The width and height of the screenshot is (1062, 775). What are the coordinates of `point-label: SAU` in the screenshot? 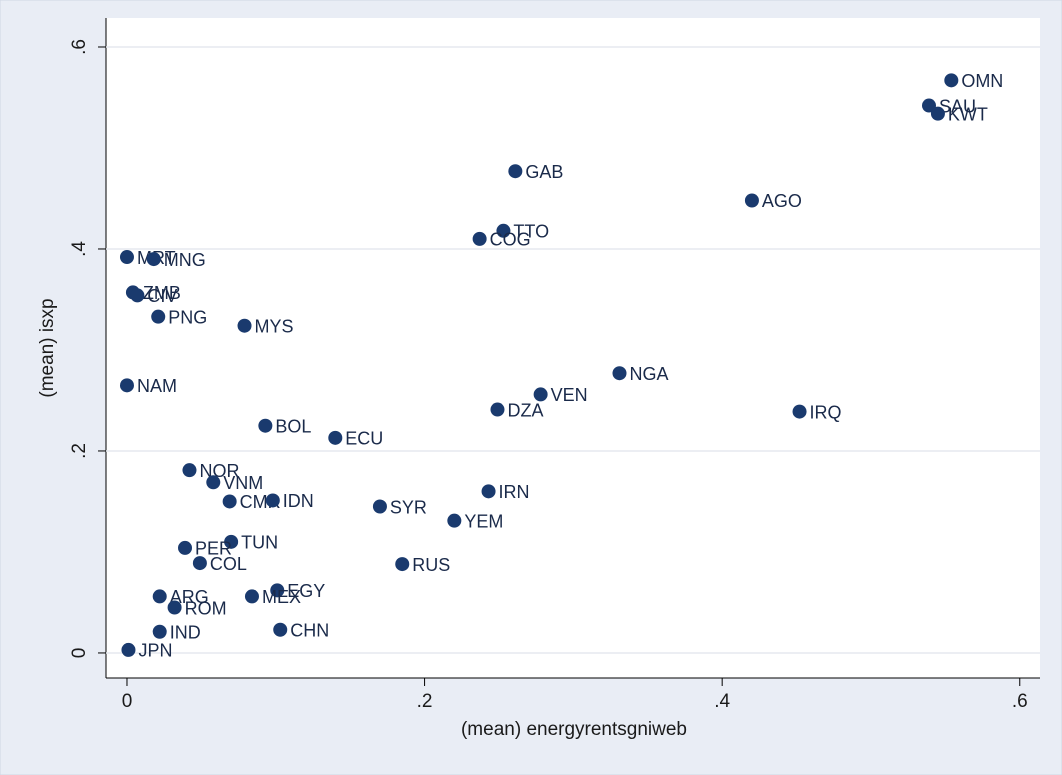 It's located at (957, 106).